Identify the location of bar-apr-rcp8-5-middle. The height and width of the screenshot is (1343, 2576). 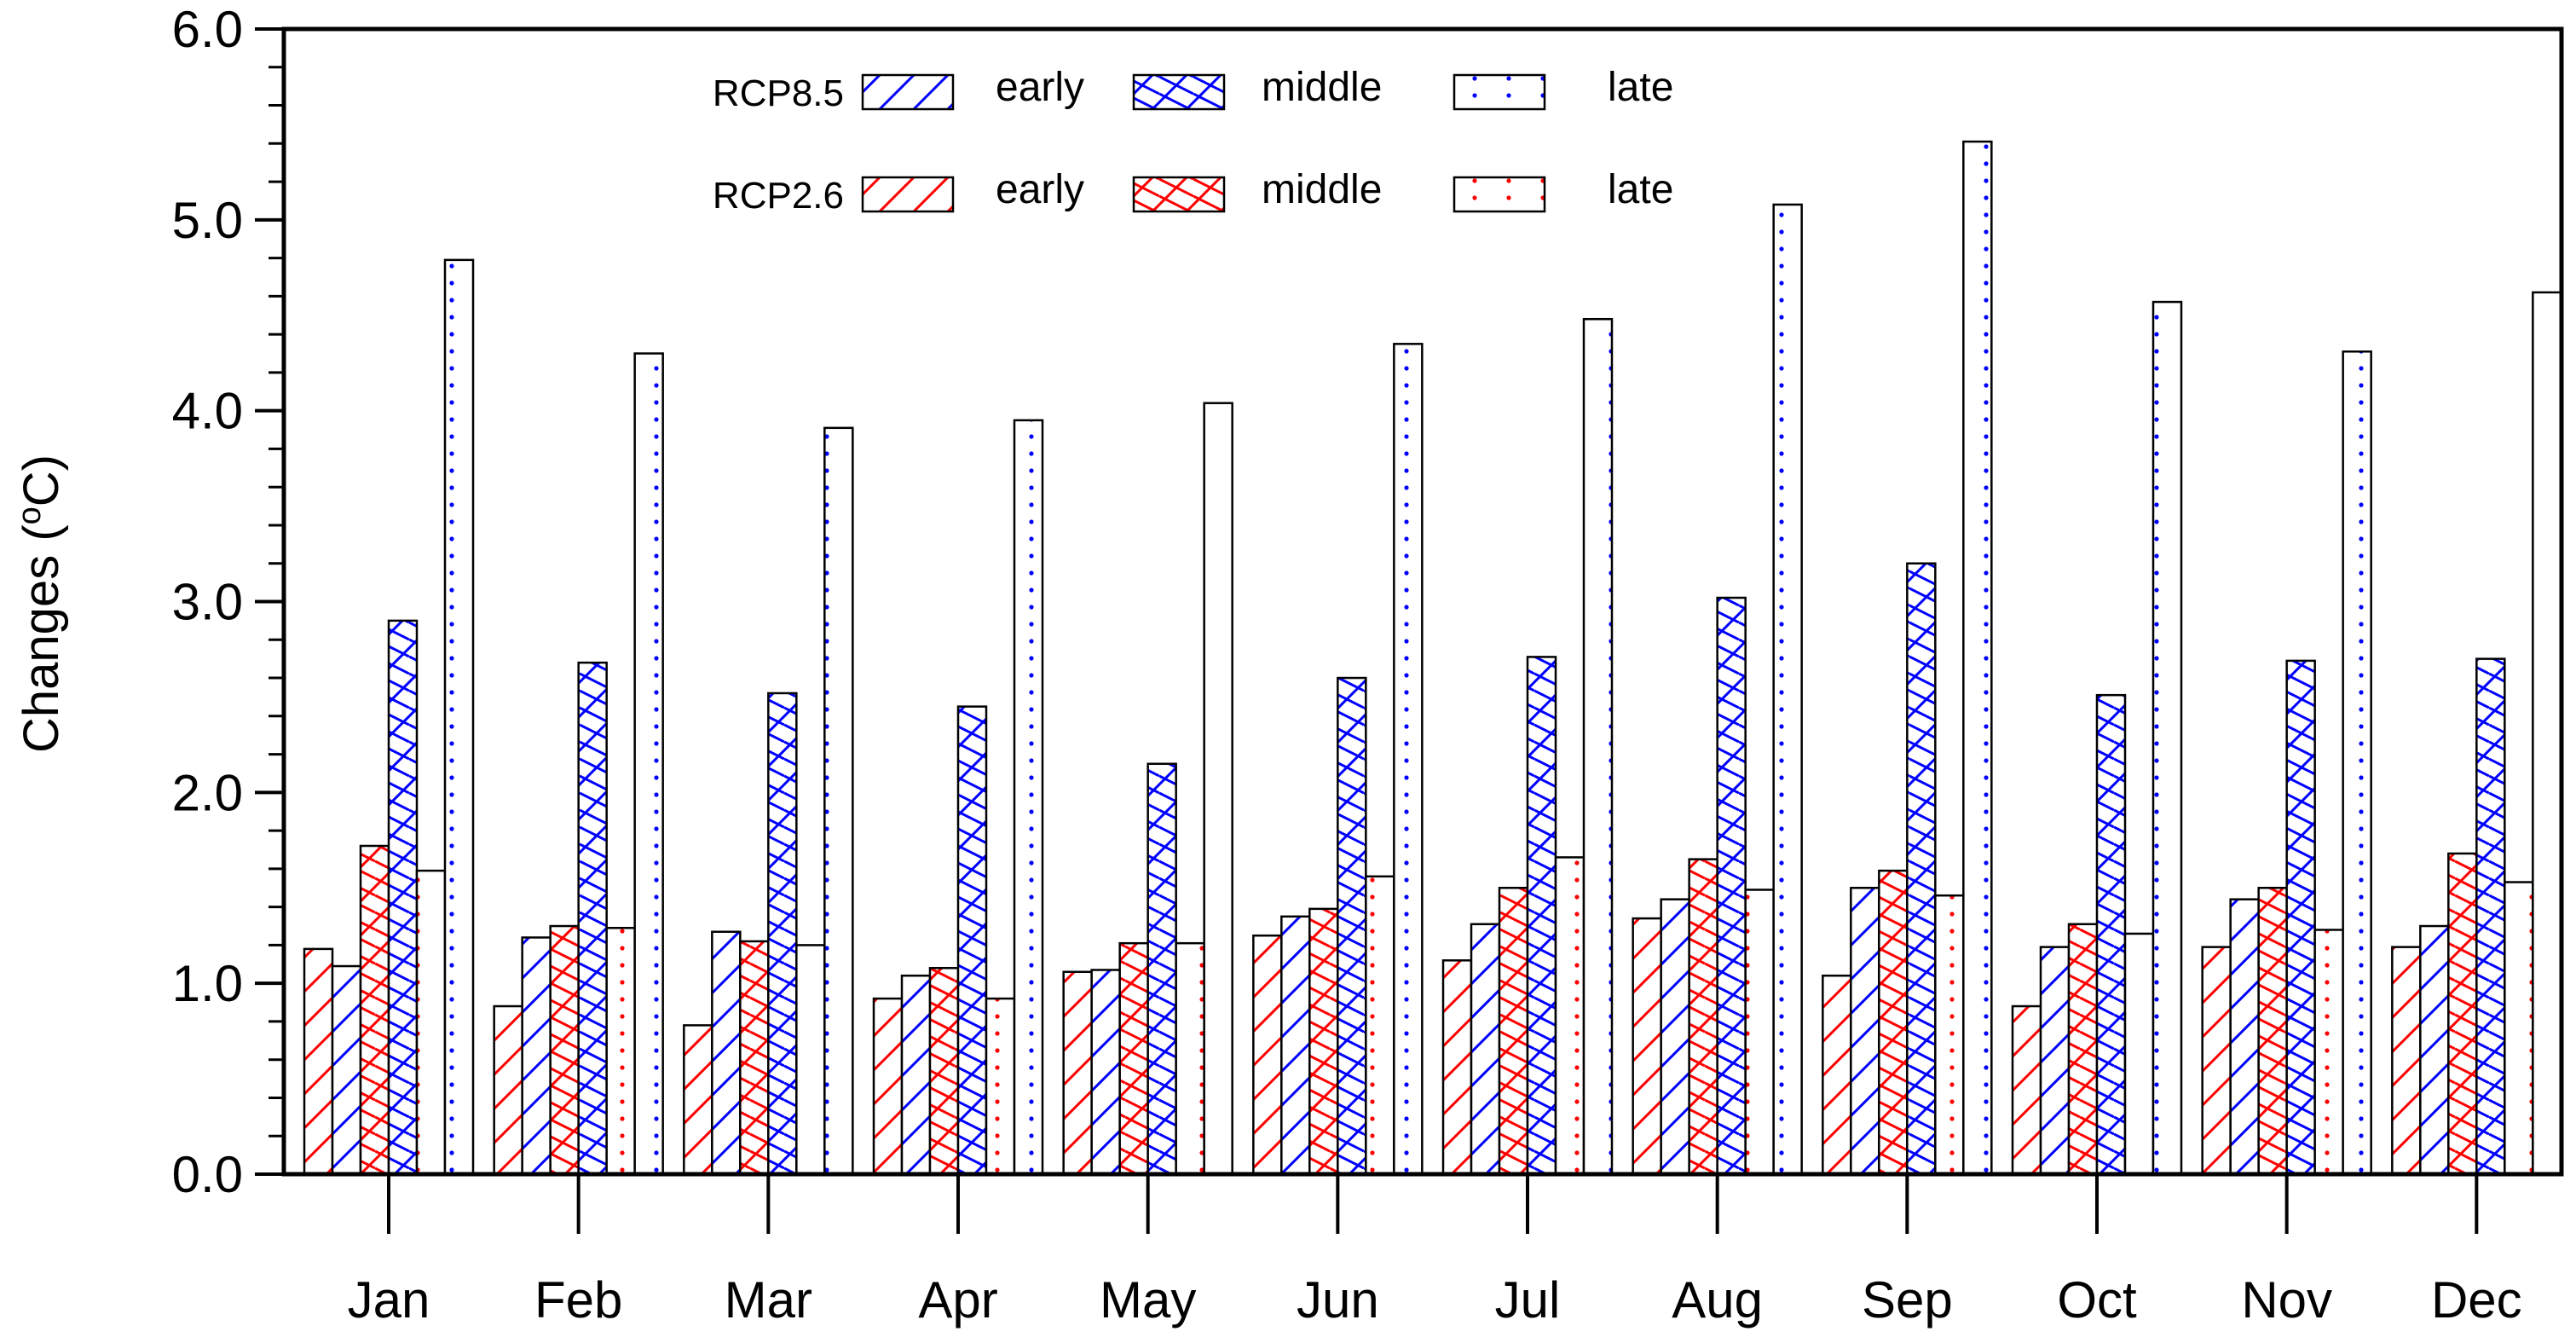
(972, 940).